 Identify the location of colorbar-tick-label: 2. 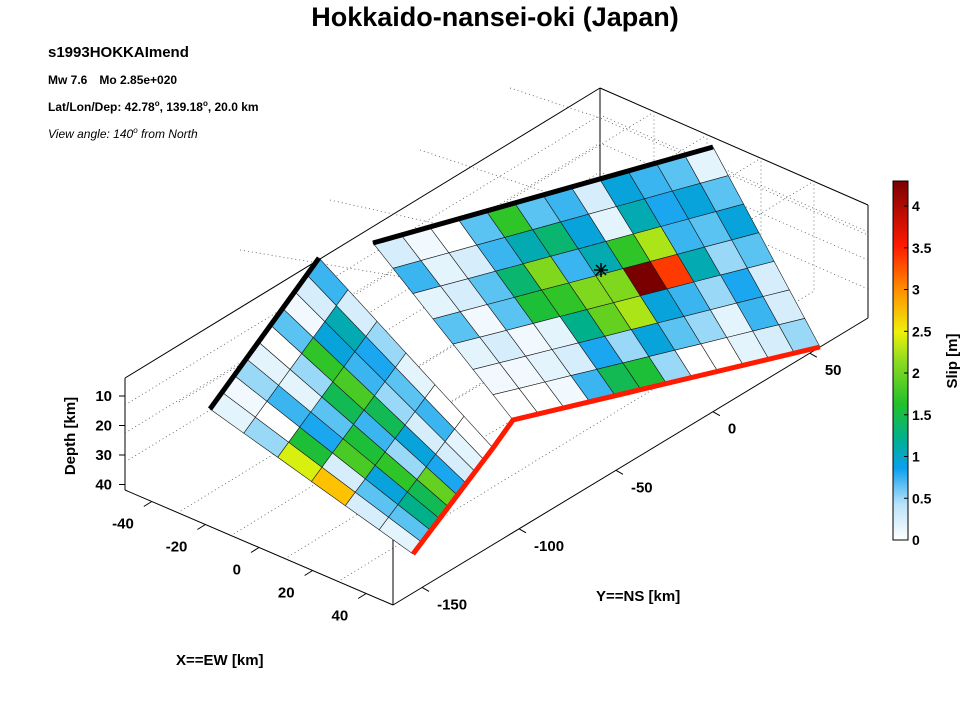
(916, 373).